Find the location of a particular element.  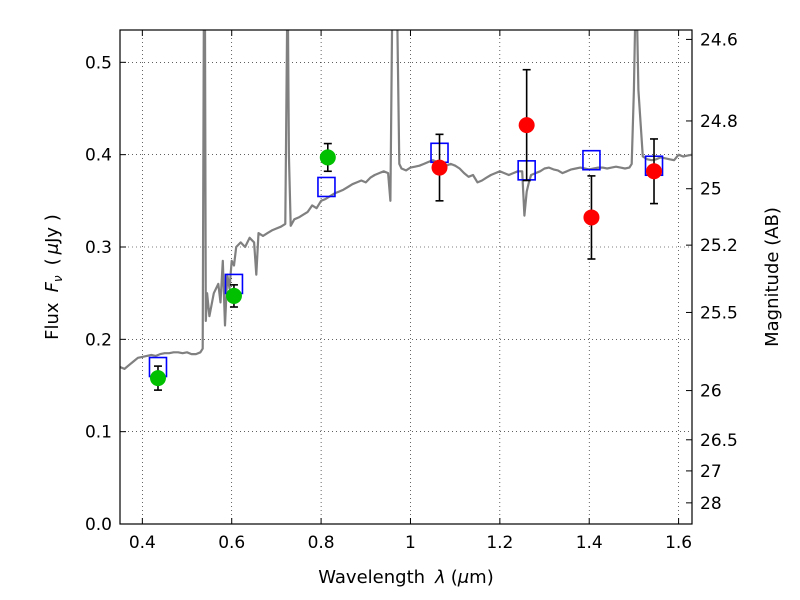

y2-tick-label: 26 is located at coordinates (711, 392).